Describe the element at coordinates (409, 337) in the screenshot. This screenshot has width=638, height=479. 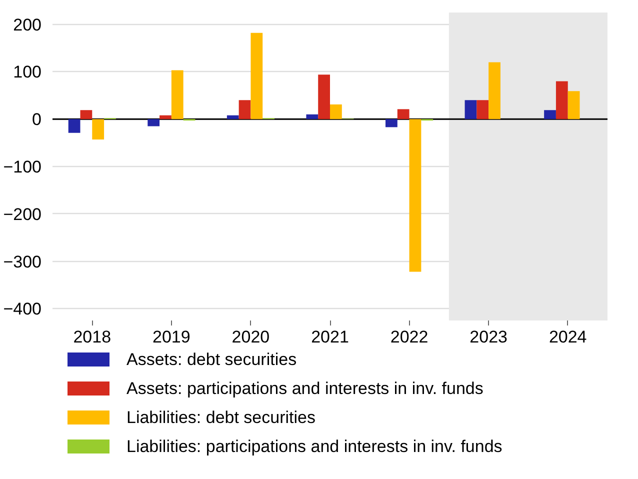
I see `x-tick-label: 2022` at that location.